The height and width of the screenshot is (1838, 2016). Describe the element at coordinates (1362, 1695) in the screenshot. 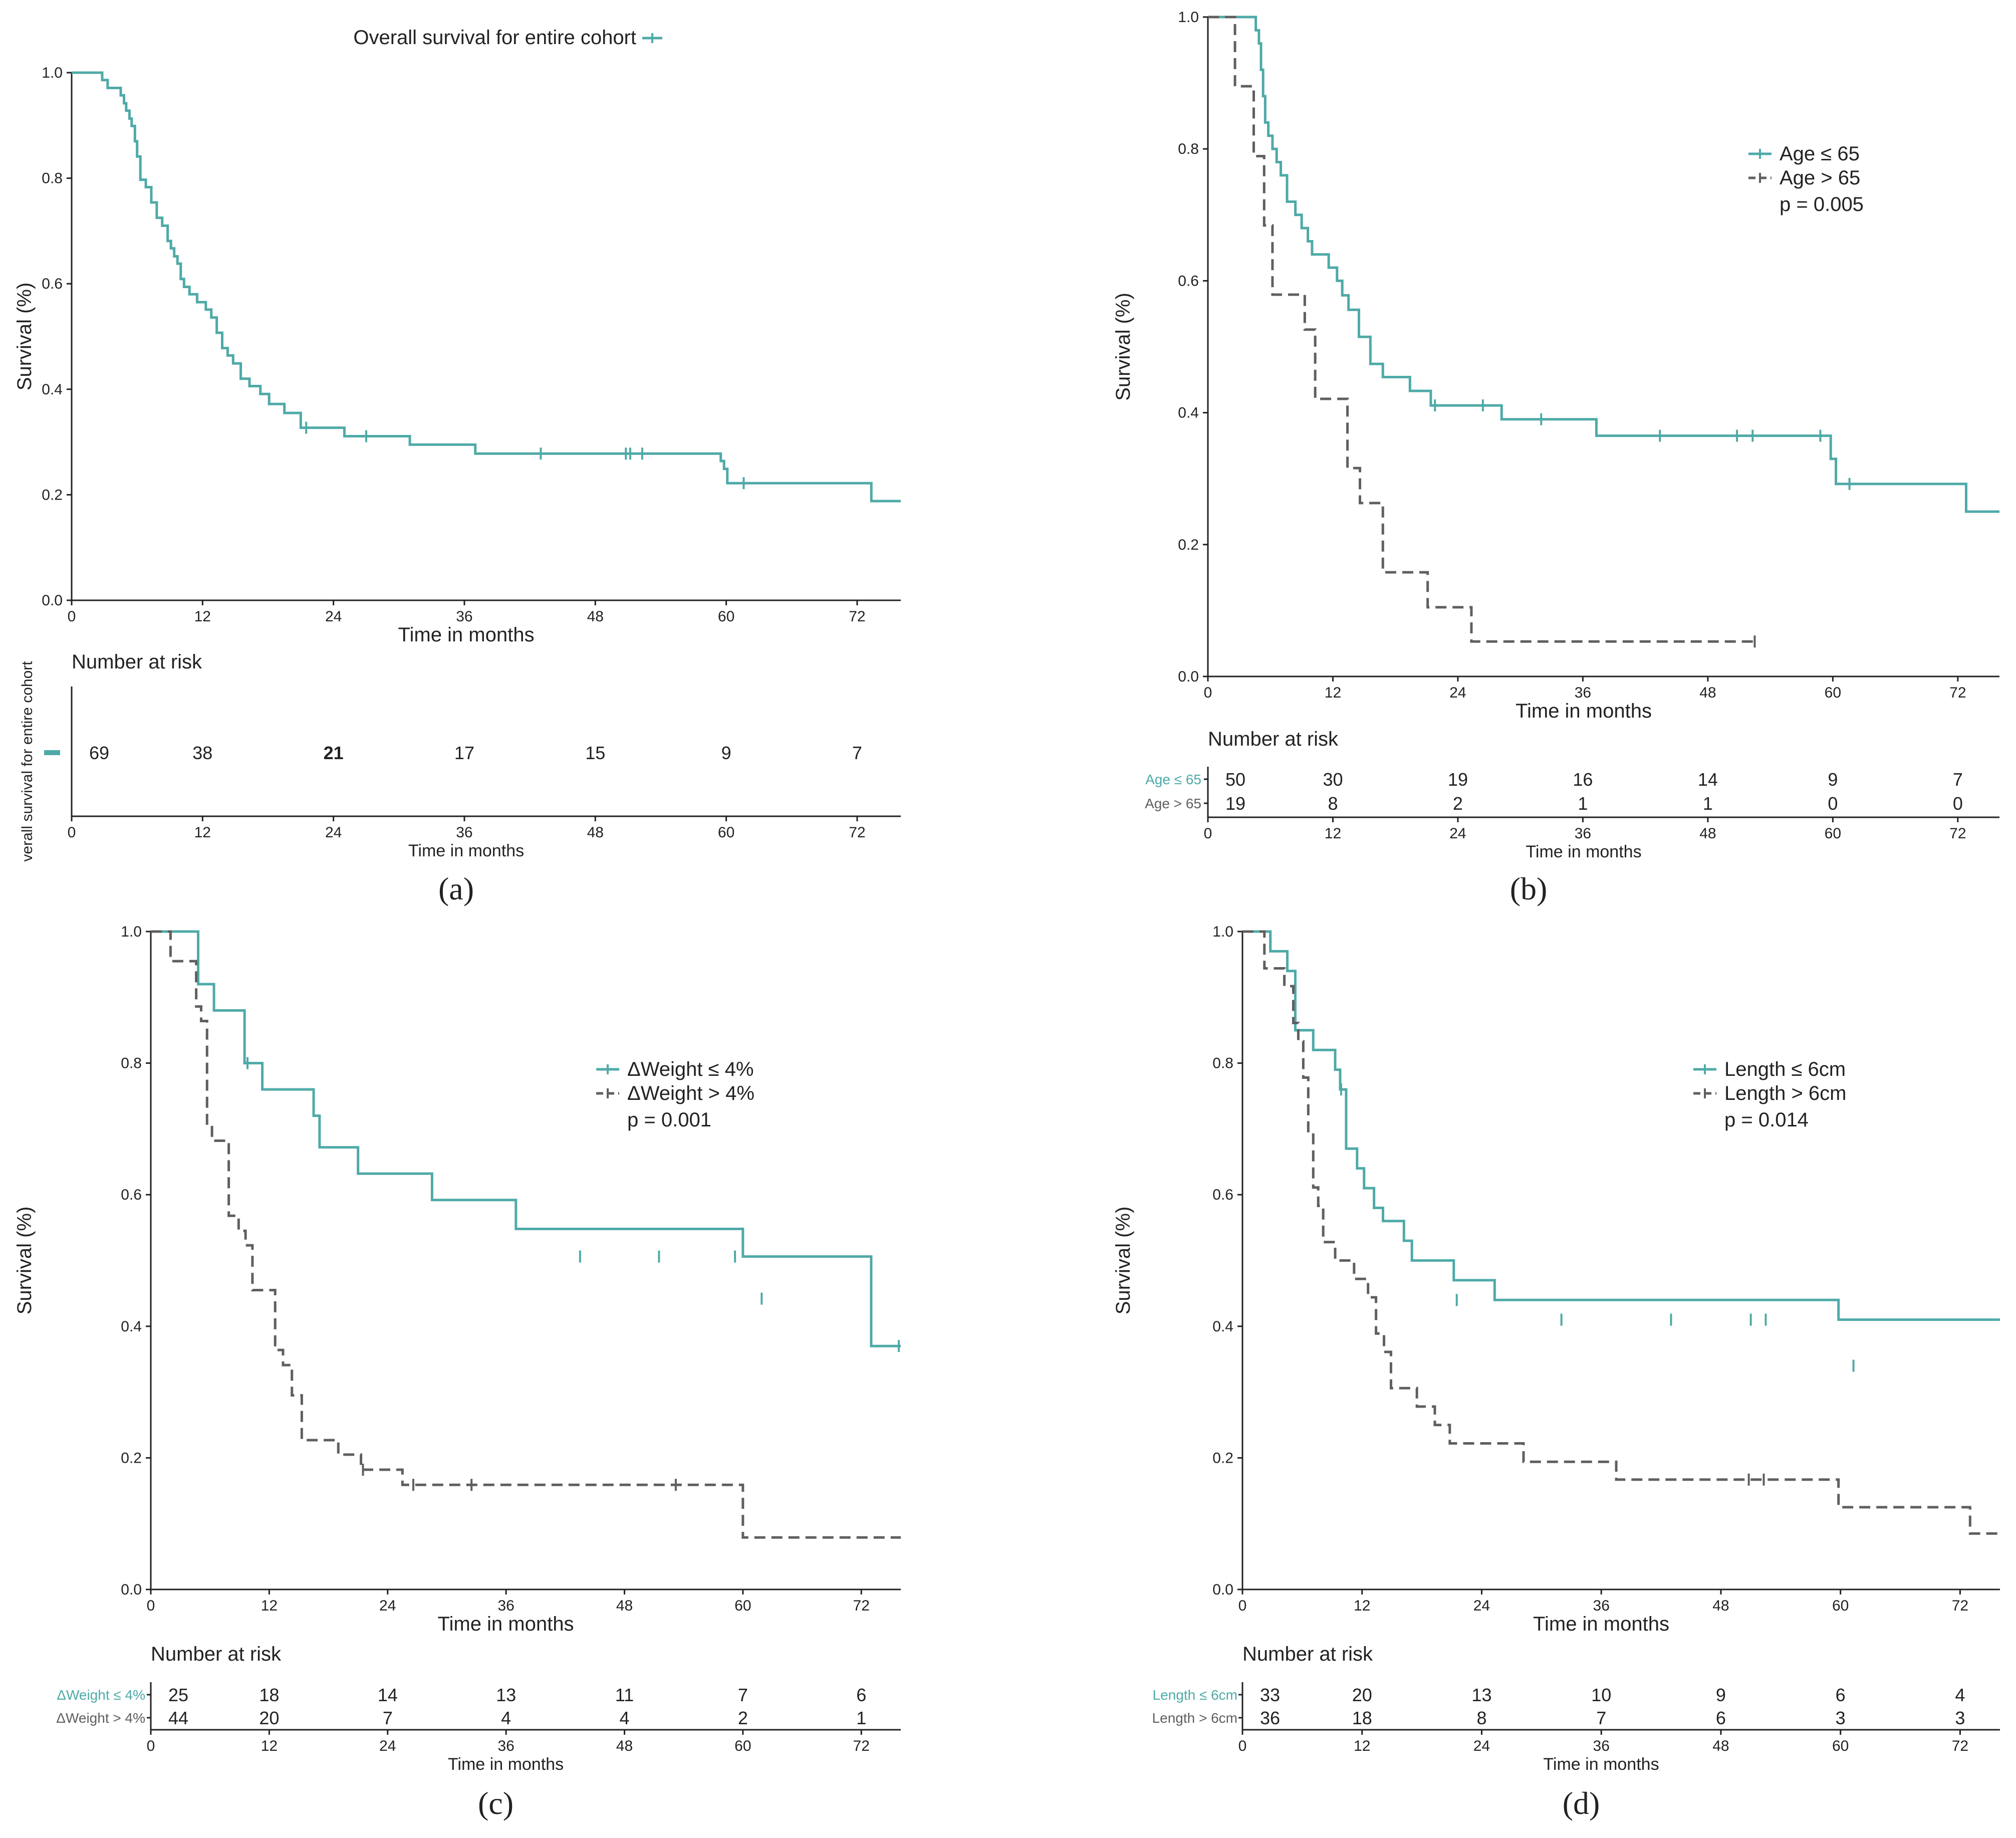

I see `risk-count: 20` at that location.